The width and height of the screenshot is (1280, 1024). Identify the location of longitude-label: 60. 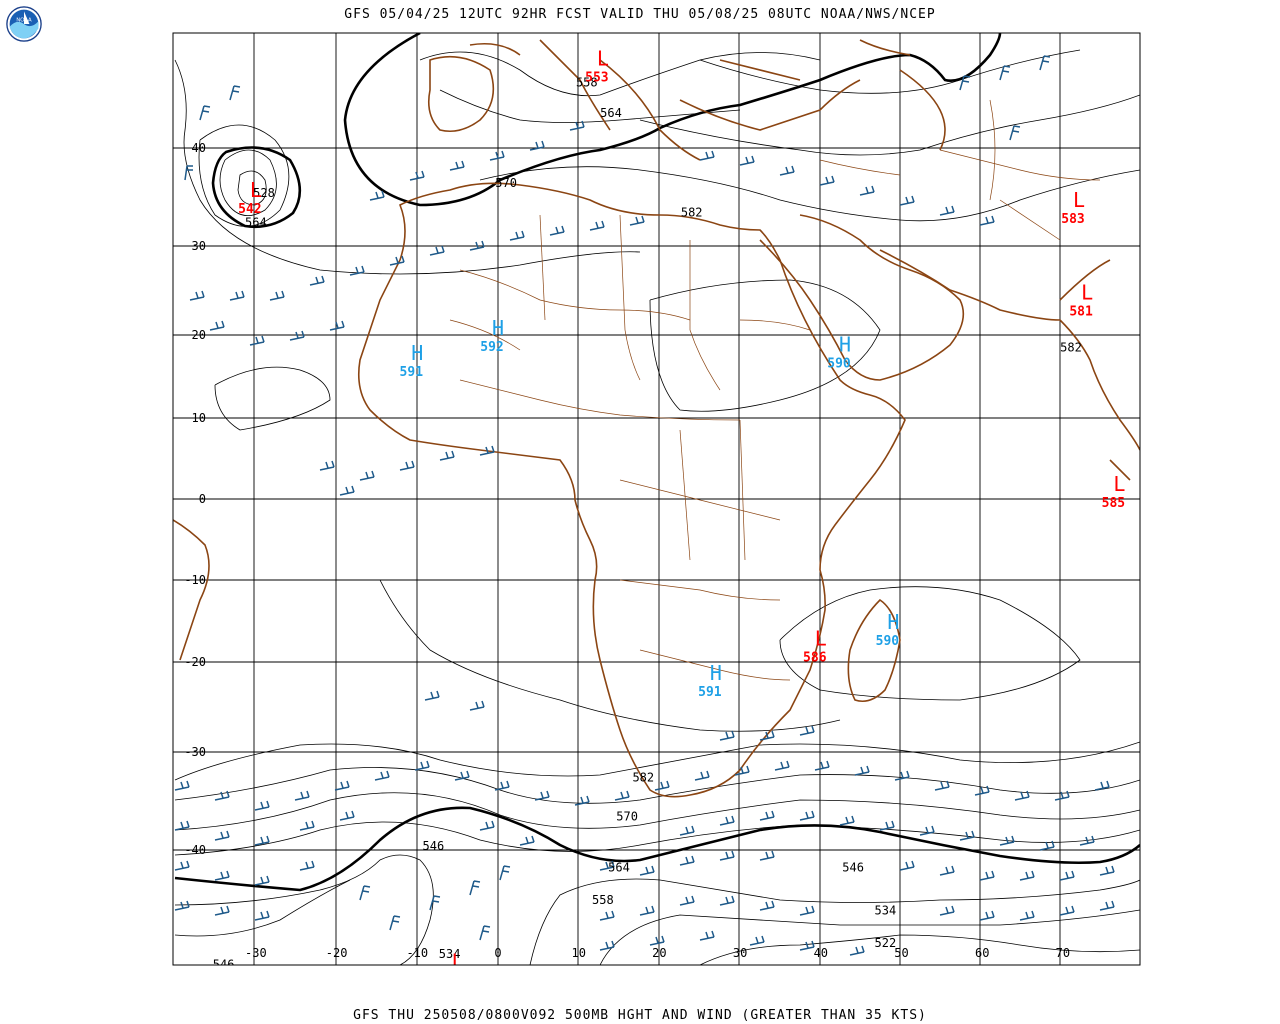
(982, 953).